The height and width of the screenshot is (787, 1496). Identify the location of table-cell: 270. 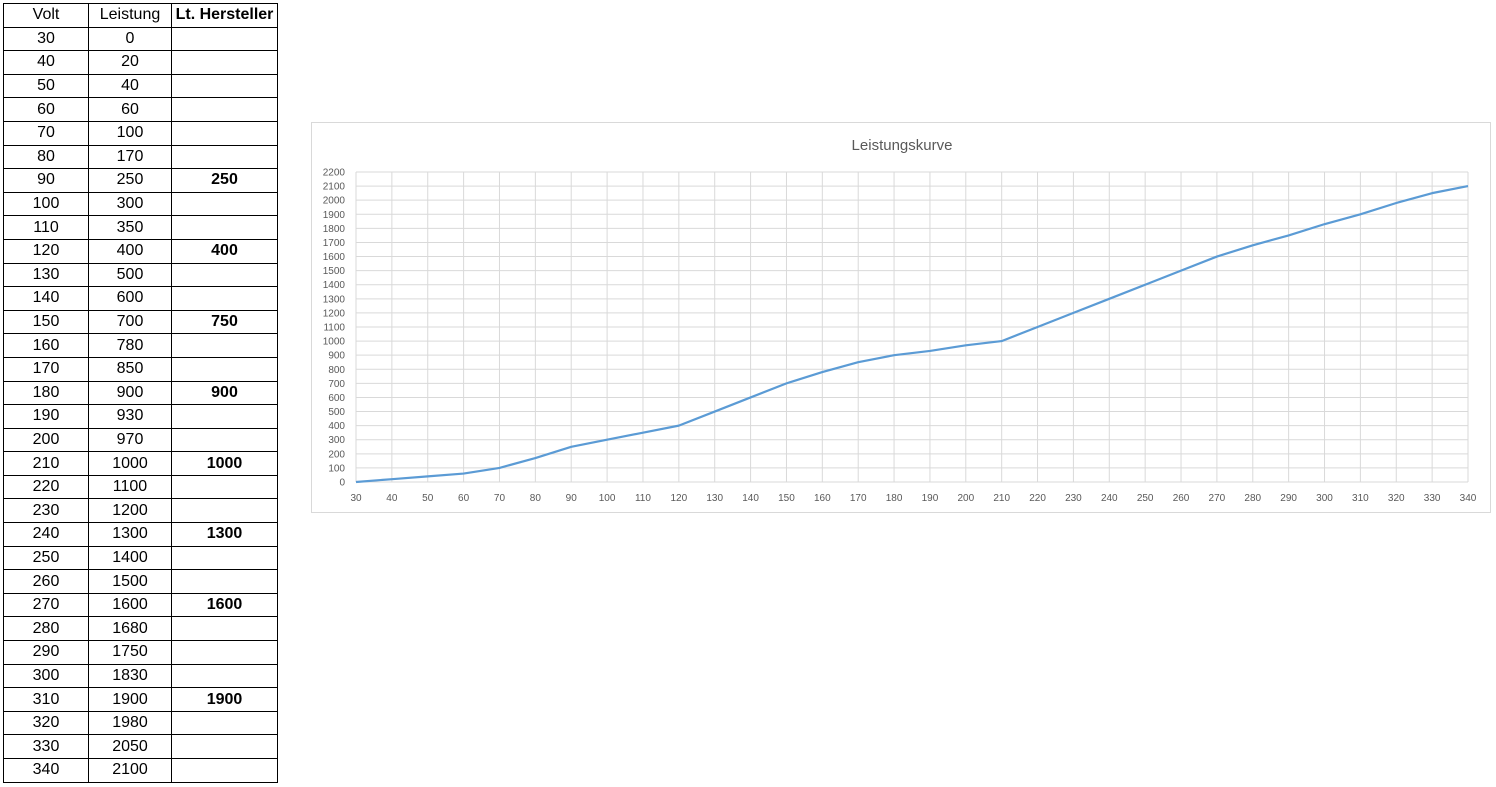
(46, 605).